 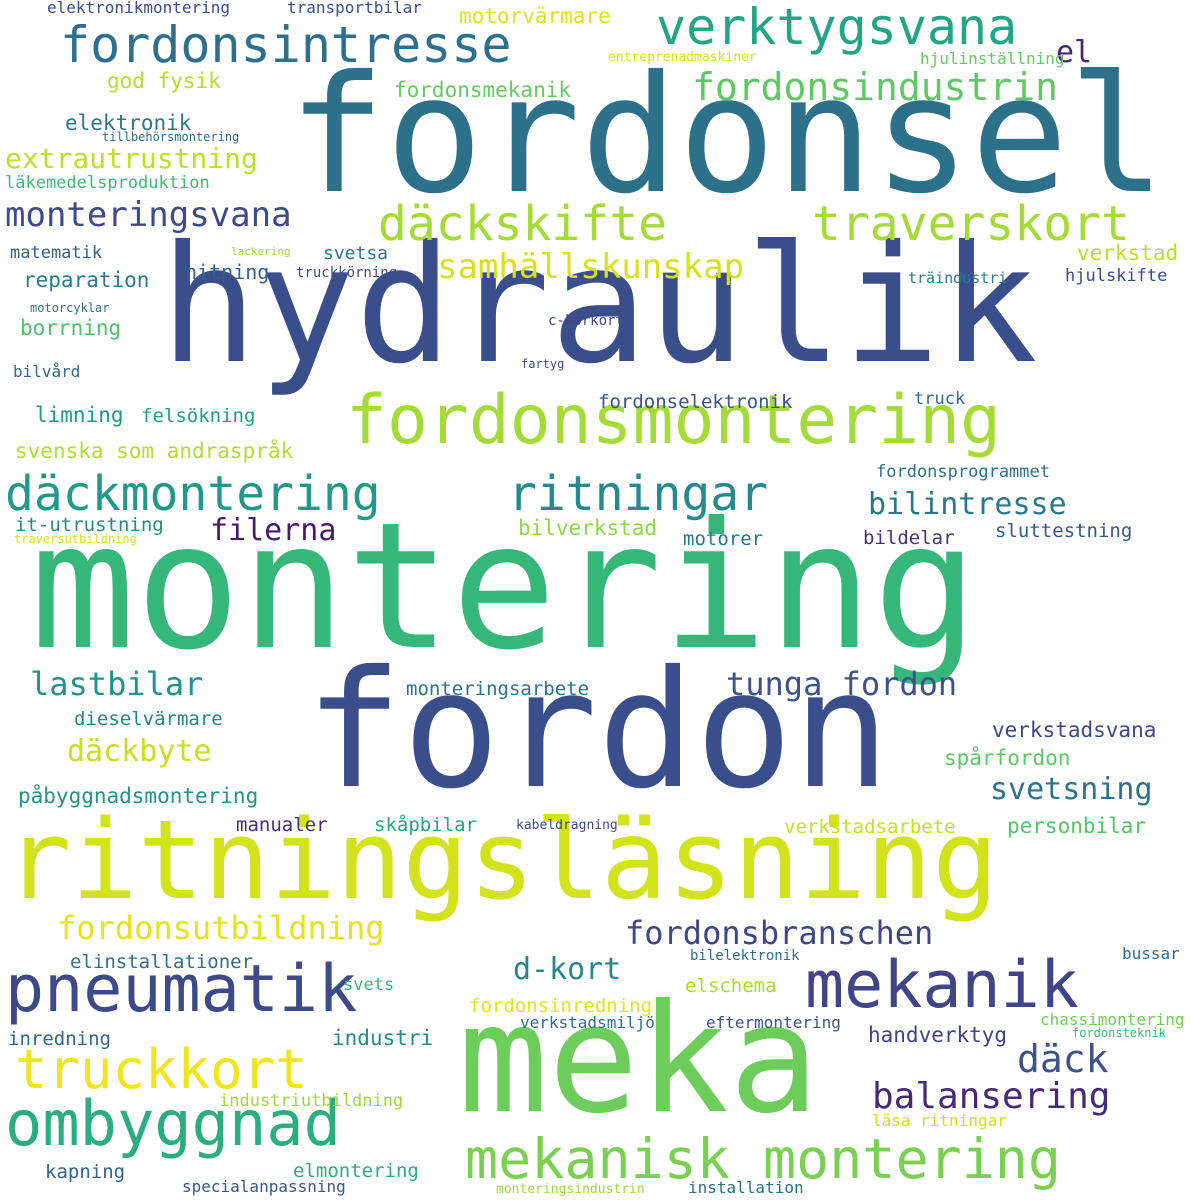 I want to click on word-cloud-term: kapning, so click(x=85, y=1172).